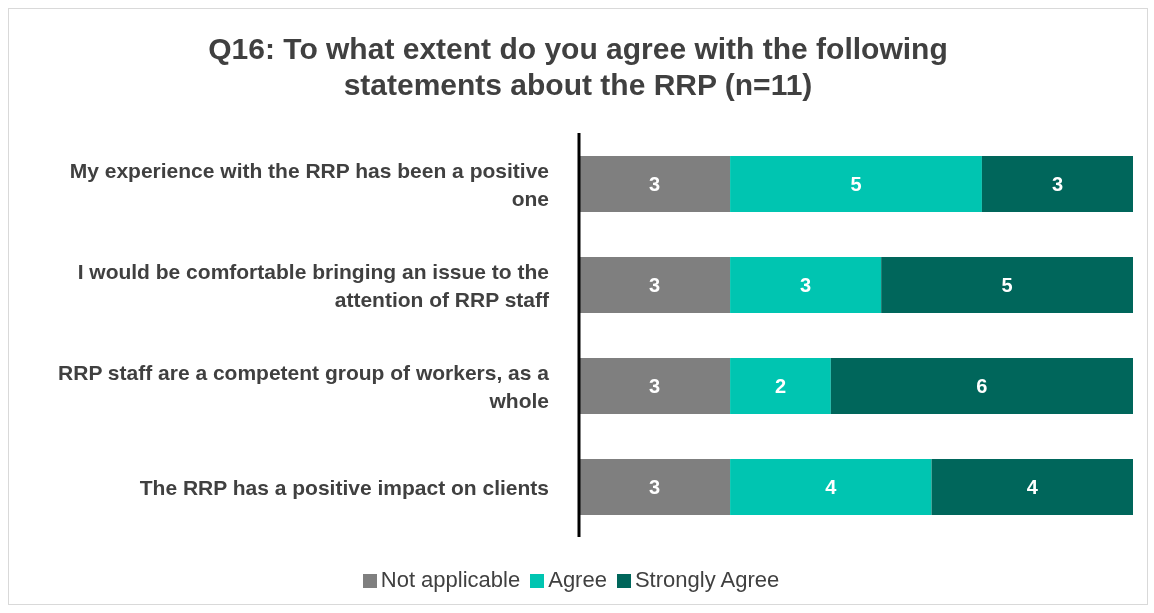 The width and height of the screenshot is (1154, 613). Describe the element at coordinates (313, 284) in the screenshot. I see `y-tick-label: I would be comfortable bringing an issue to the attention of RRP staff` at that location.